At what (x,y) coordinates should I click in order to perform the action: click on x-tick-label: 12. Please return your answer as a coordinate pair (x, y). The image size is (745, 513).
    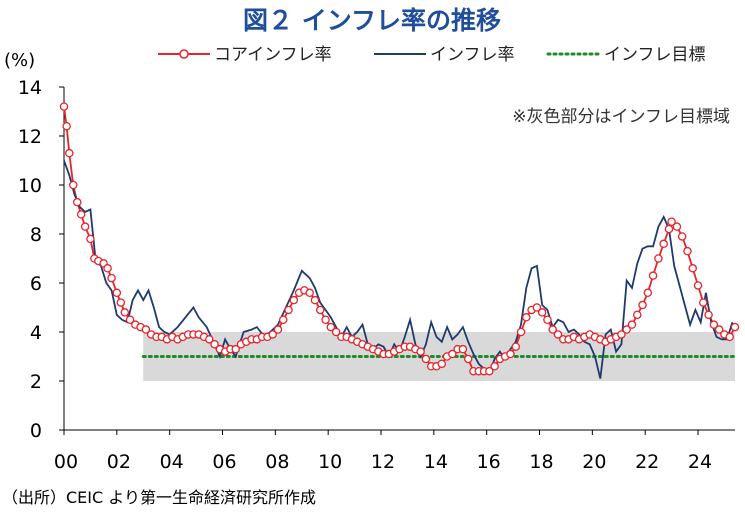
    Looking at the image, I should click on (383, 462).